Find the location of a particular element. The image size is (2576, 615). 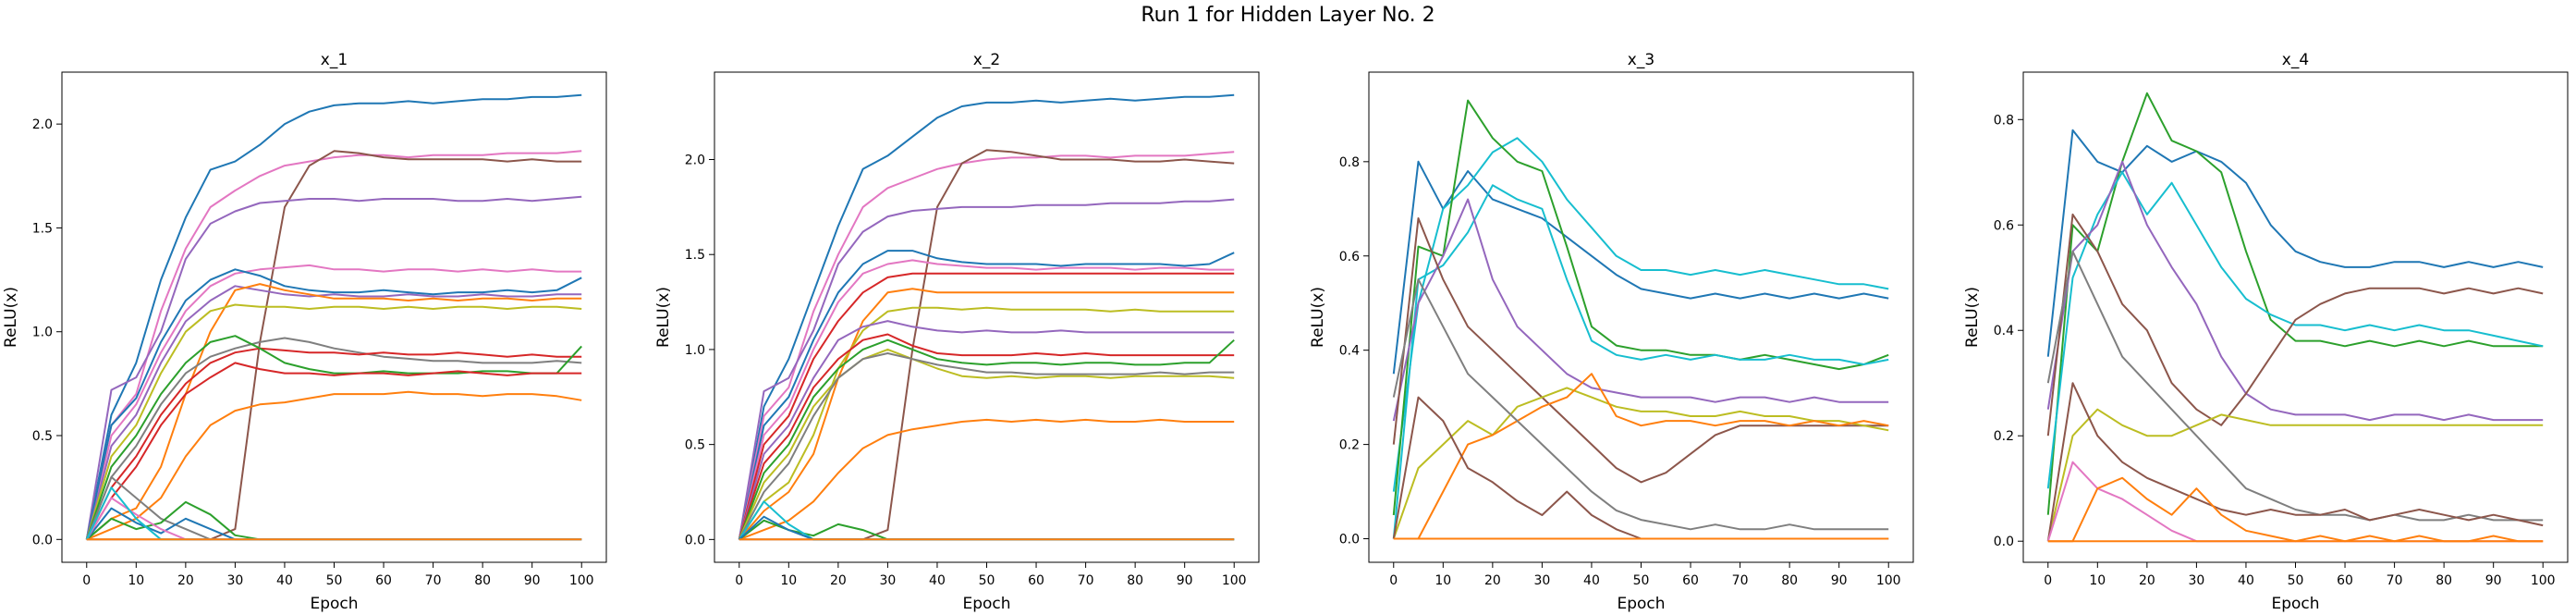

y-tick-label: 0.2 is located at coordinates (1349, 445).